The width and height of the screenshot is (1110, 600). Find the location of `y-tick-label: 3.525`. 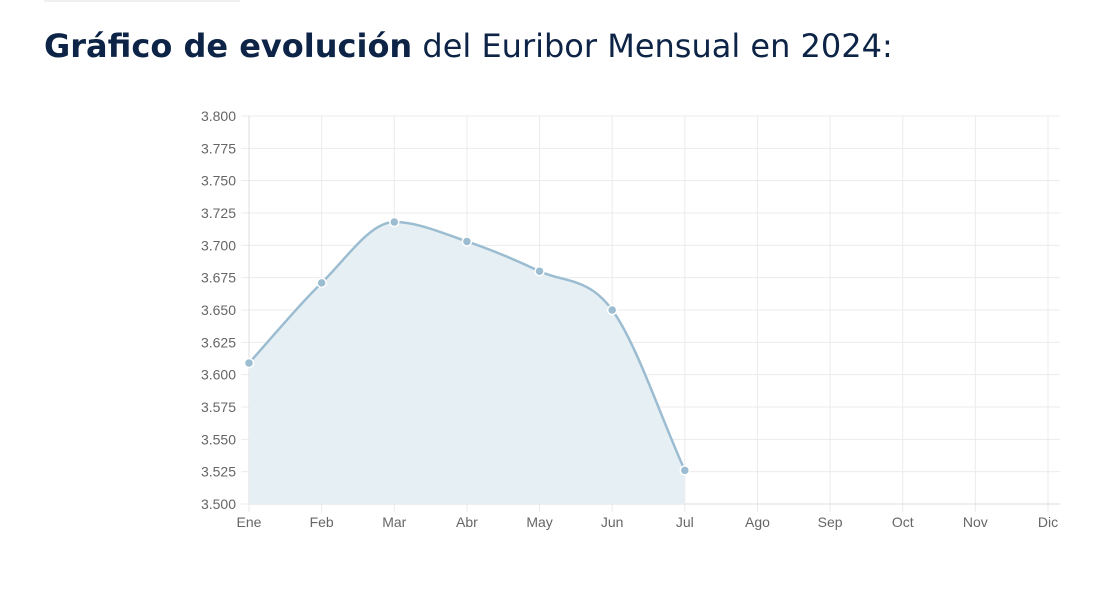

y-tick-label: 3.525 is located at coordinates (218, 472).